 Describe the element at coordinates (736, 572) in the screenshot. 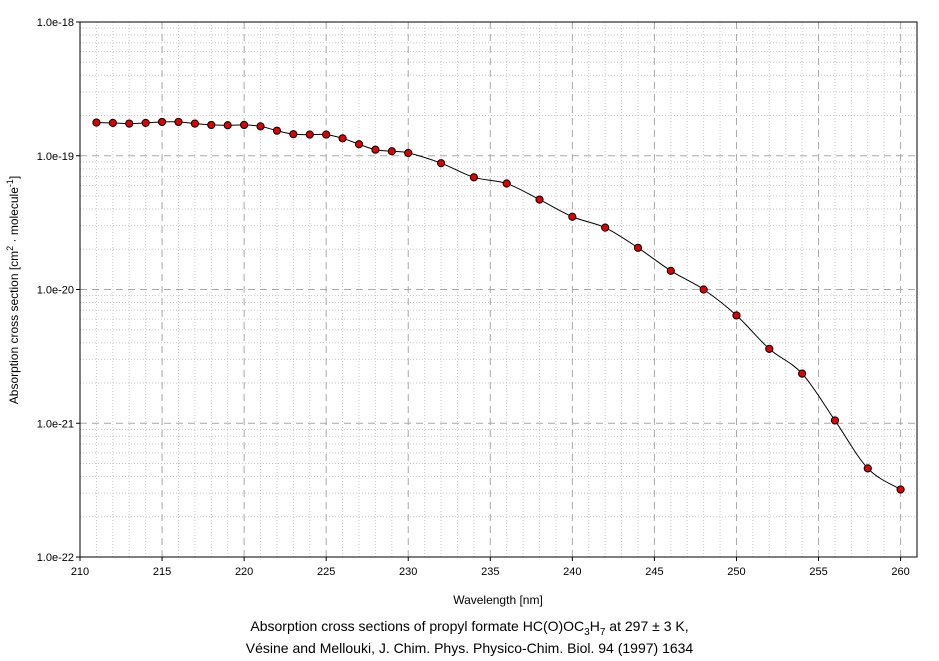

I see `x-tick-label: 250` at that location.